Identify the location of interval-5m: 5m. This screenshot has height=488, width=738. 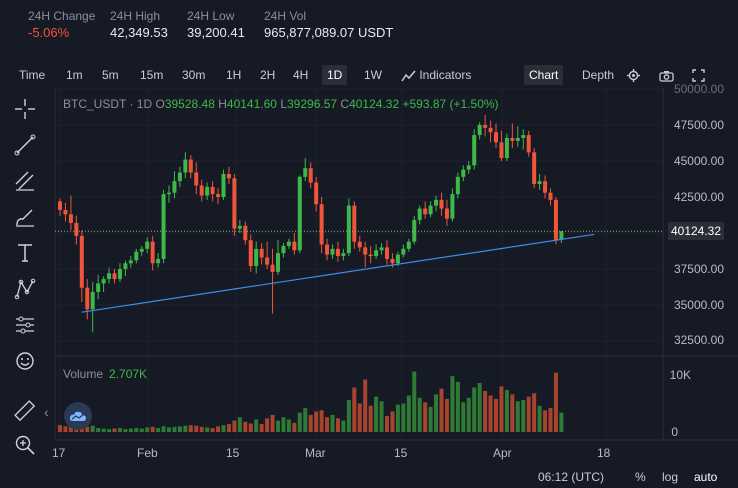
(110, 75).